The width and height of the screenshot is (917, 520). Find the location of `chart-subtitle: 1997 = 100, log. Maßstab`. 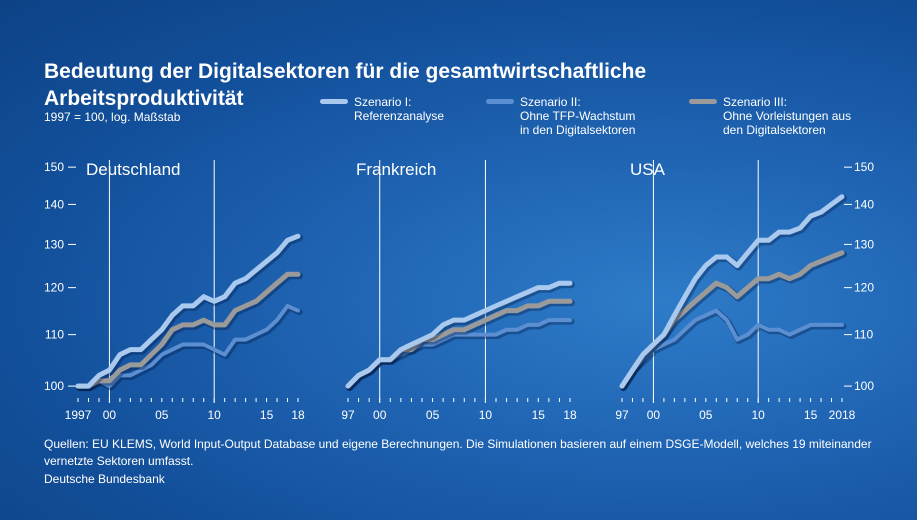

chart-subtitle: 1997 = 100, log. Maßstab is located at coordinates (112, 117).